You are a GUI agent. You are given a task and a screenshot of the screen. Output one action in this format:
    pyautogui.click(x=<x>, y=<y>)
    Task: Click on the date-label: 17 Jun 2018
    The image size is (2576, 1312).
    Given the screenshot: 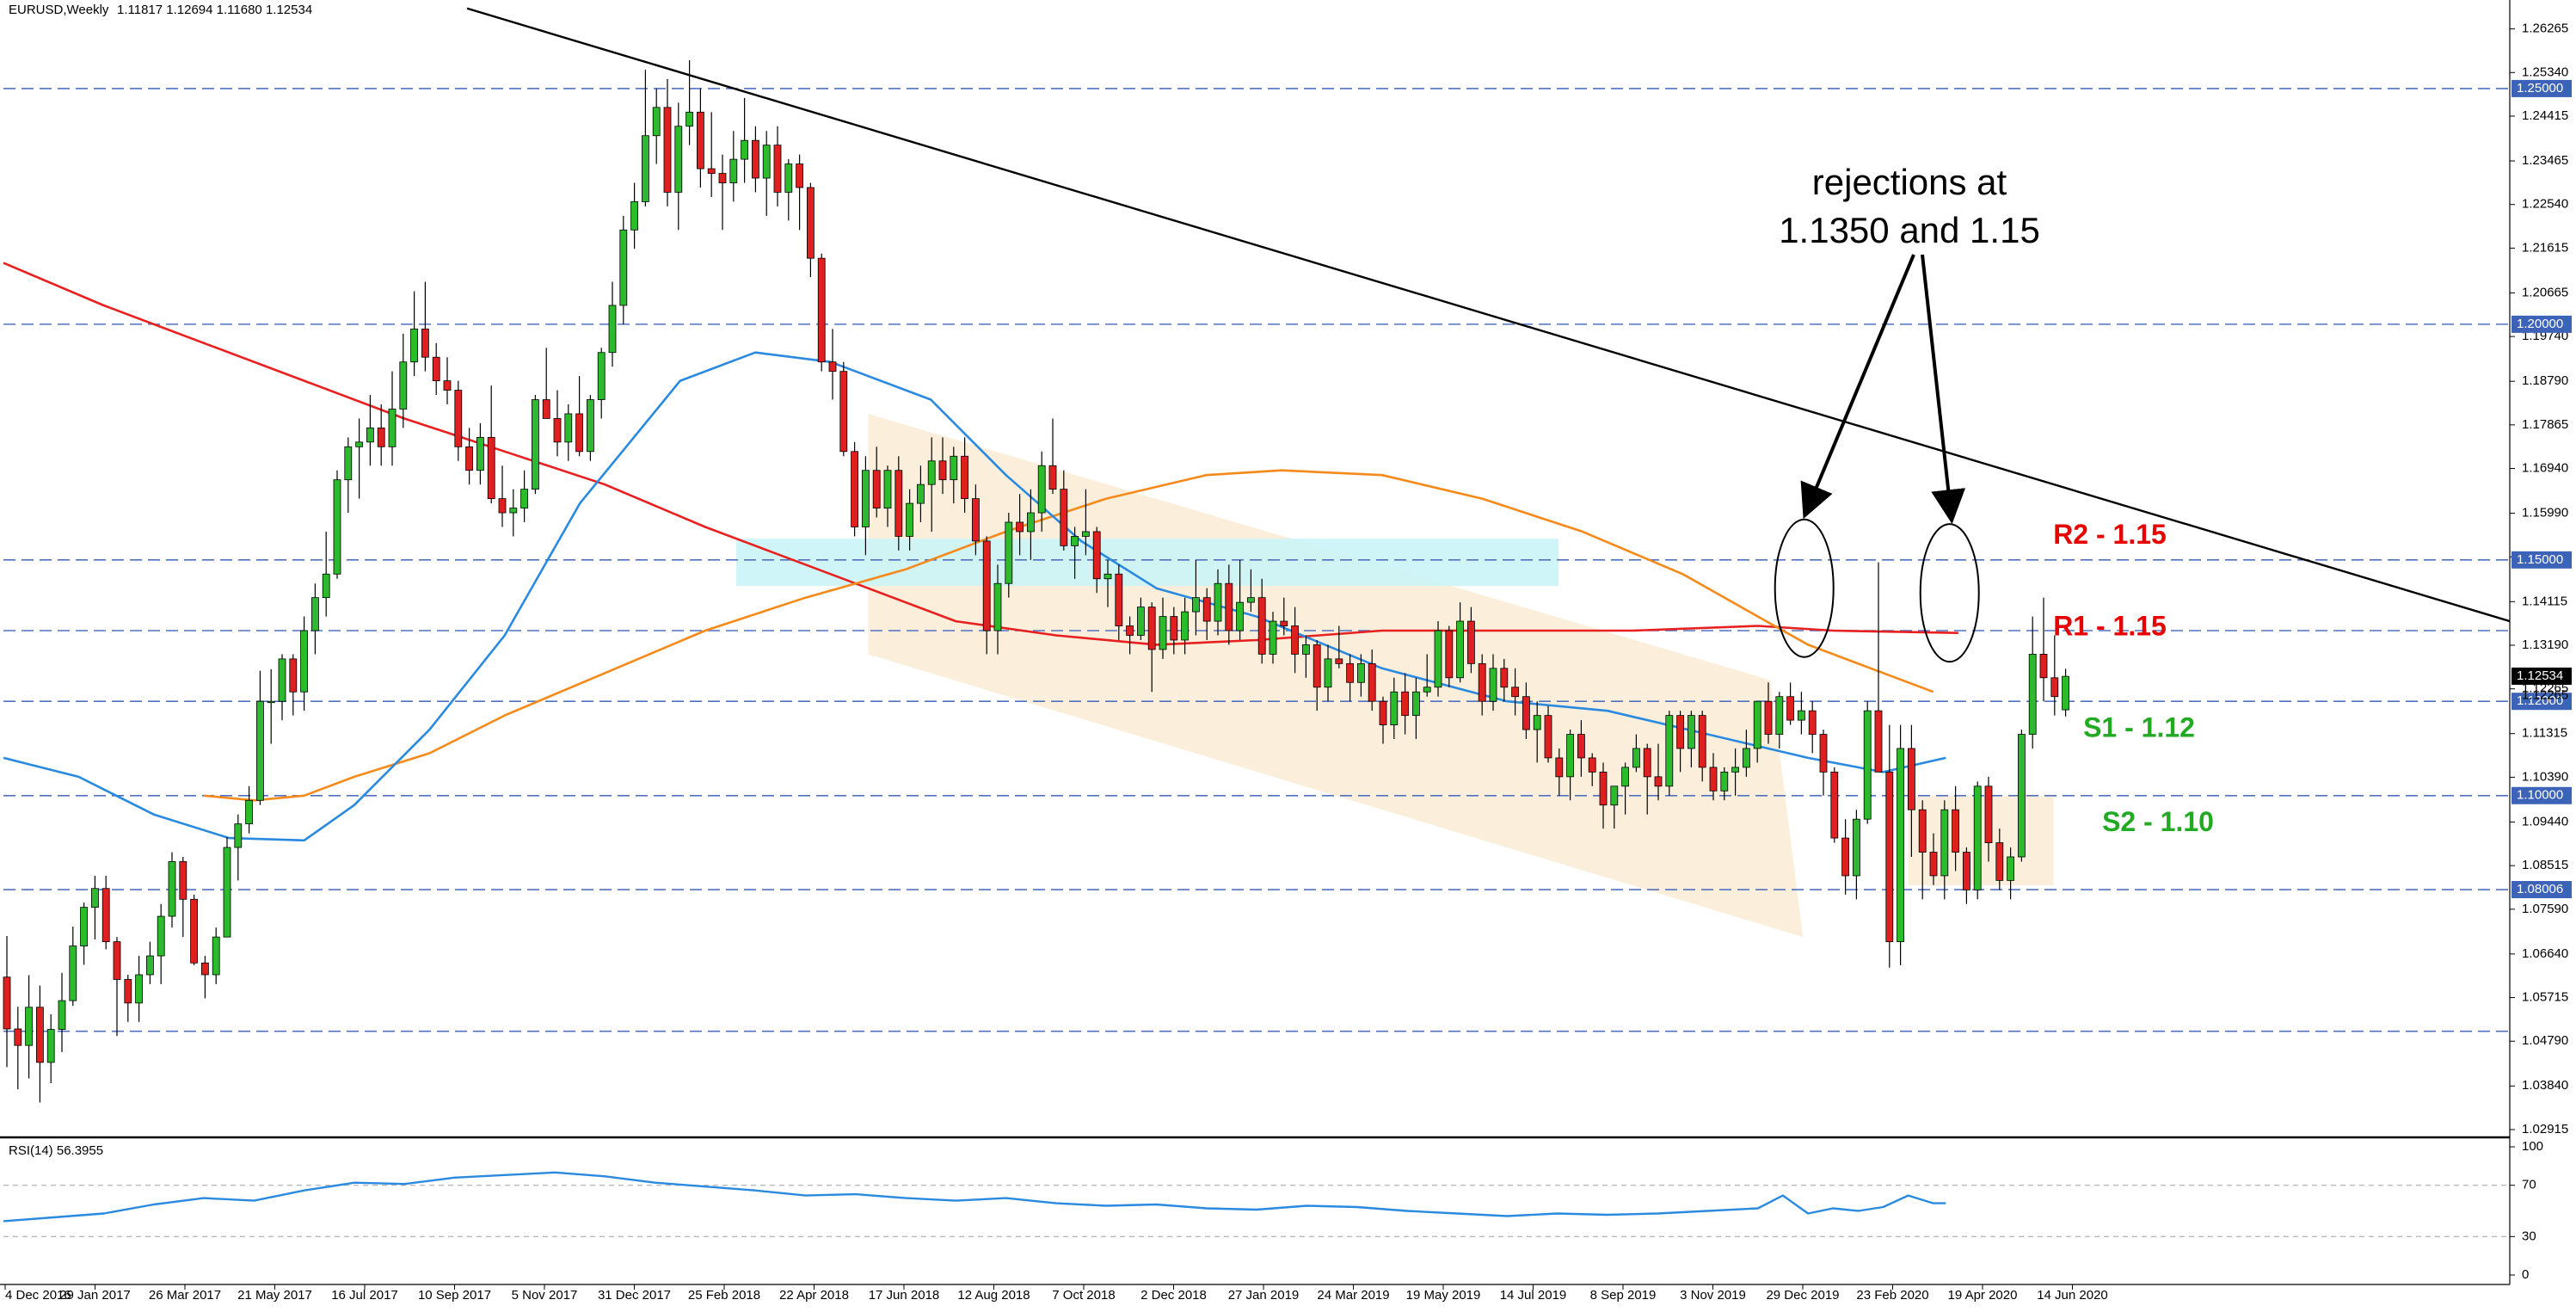 What is the action you would take?
    pyautogui.click(x=904, y=1295)
    